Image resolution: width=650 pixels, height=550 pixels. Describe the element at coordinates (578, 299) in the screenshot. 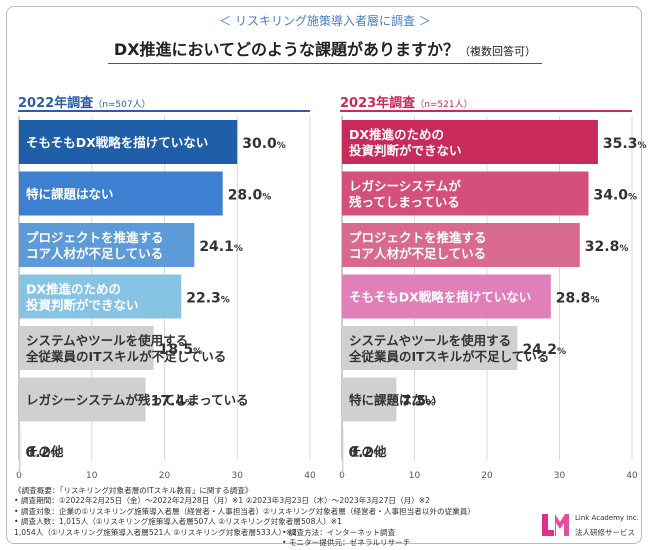

I see `value-label-2023-3: 28.8%` at that location.